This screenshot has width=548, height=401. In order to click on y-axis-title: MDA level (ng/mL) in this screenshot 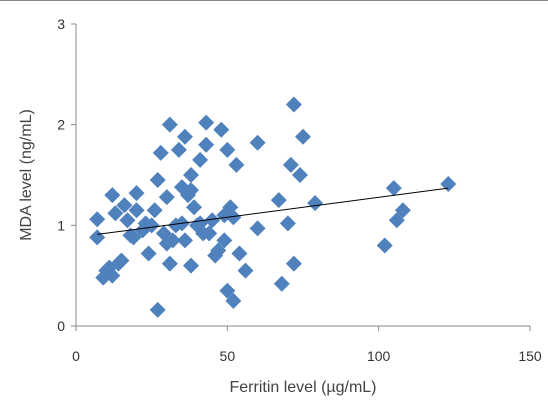, I will do `click(26, 175)`.